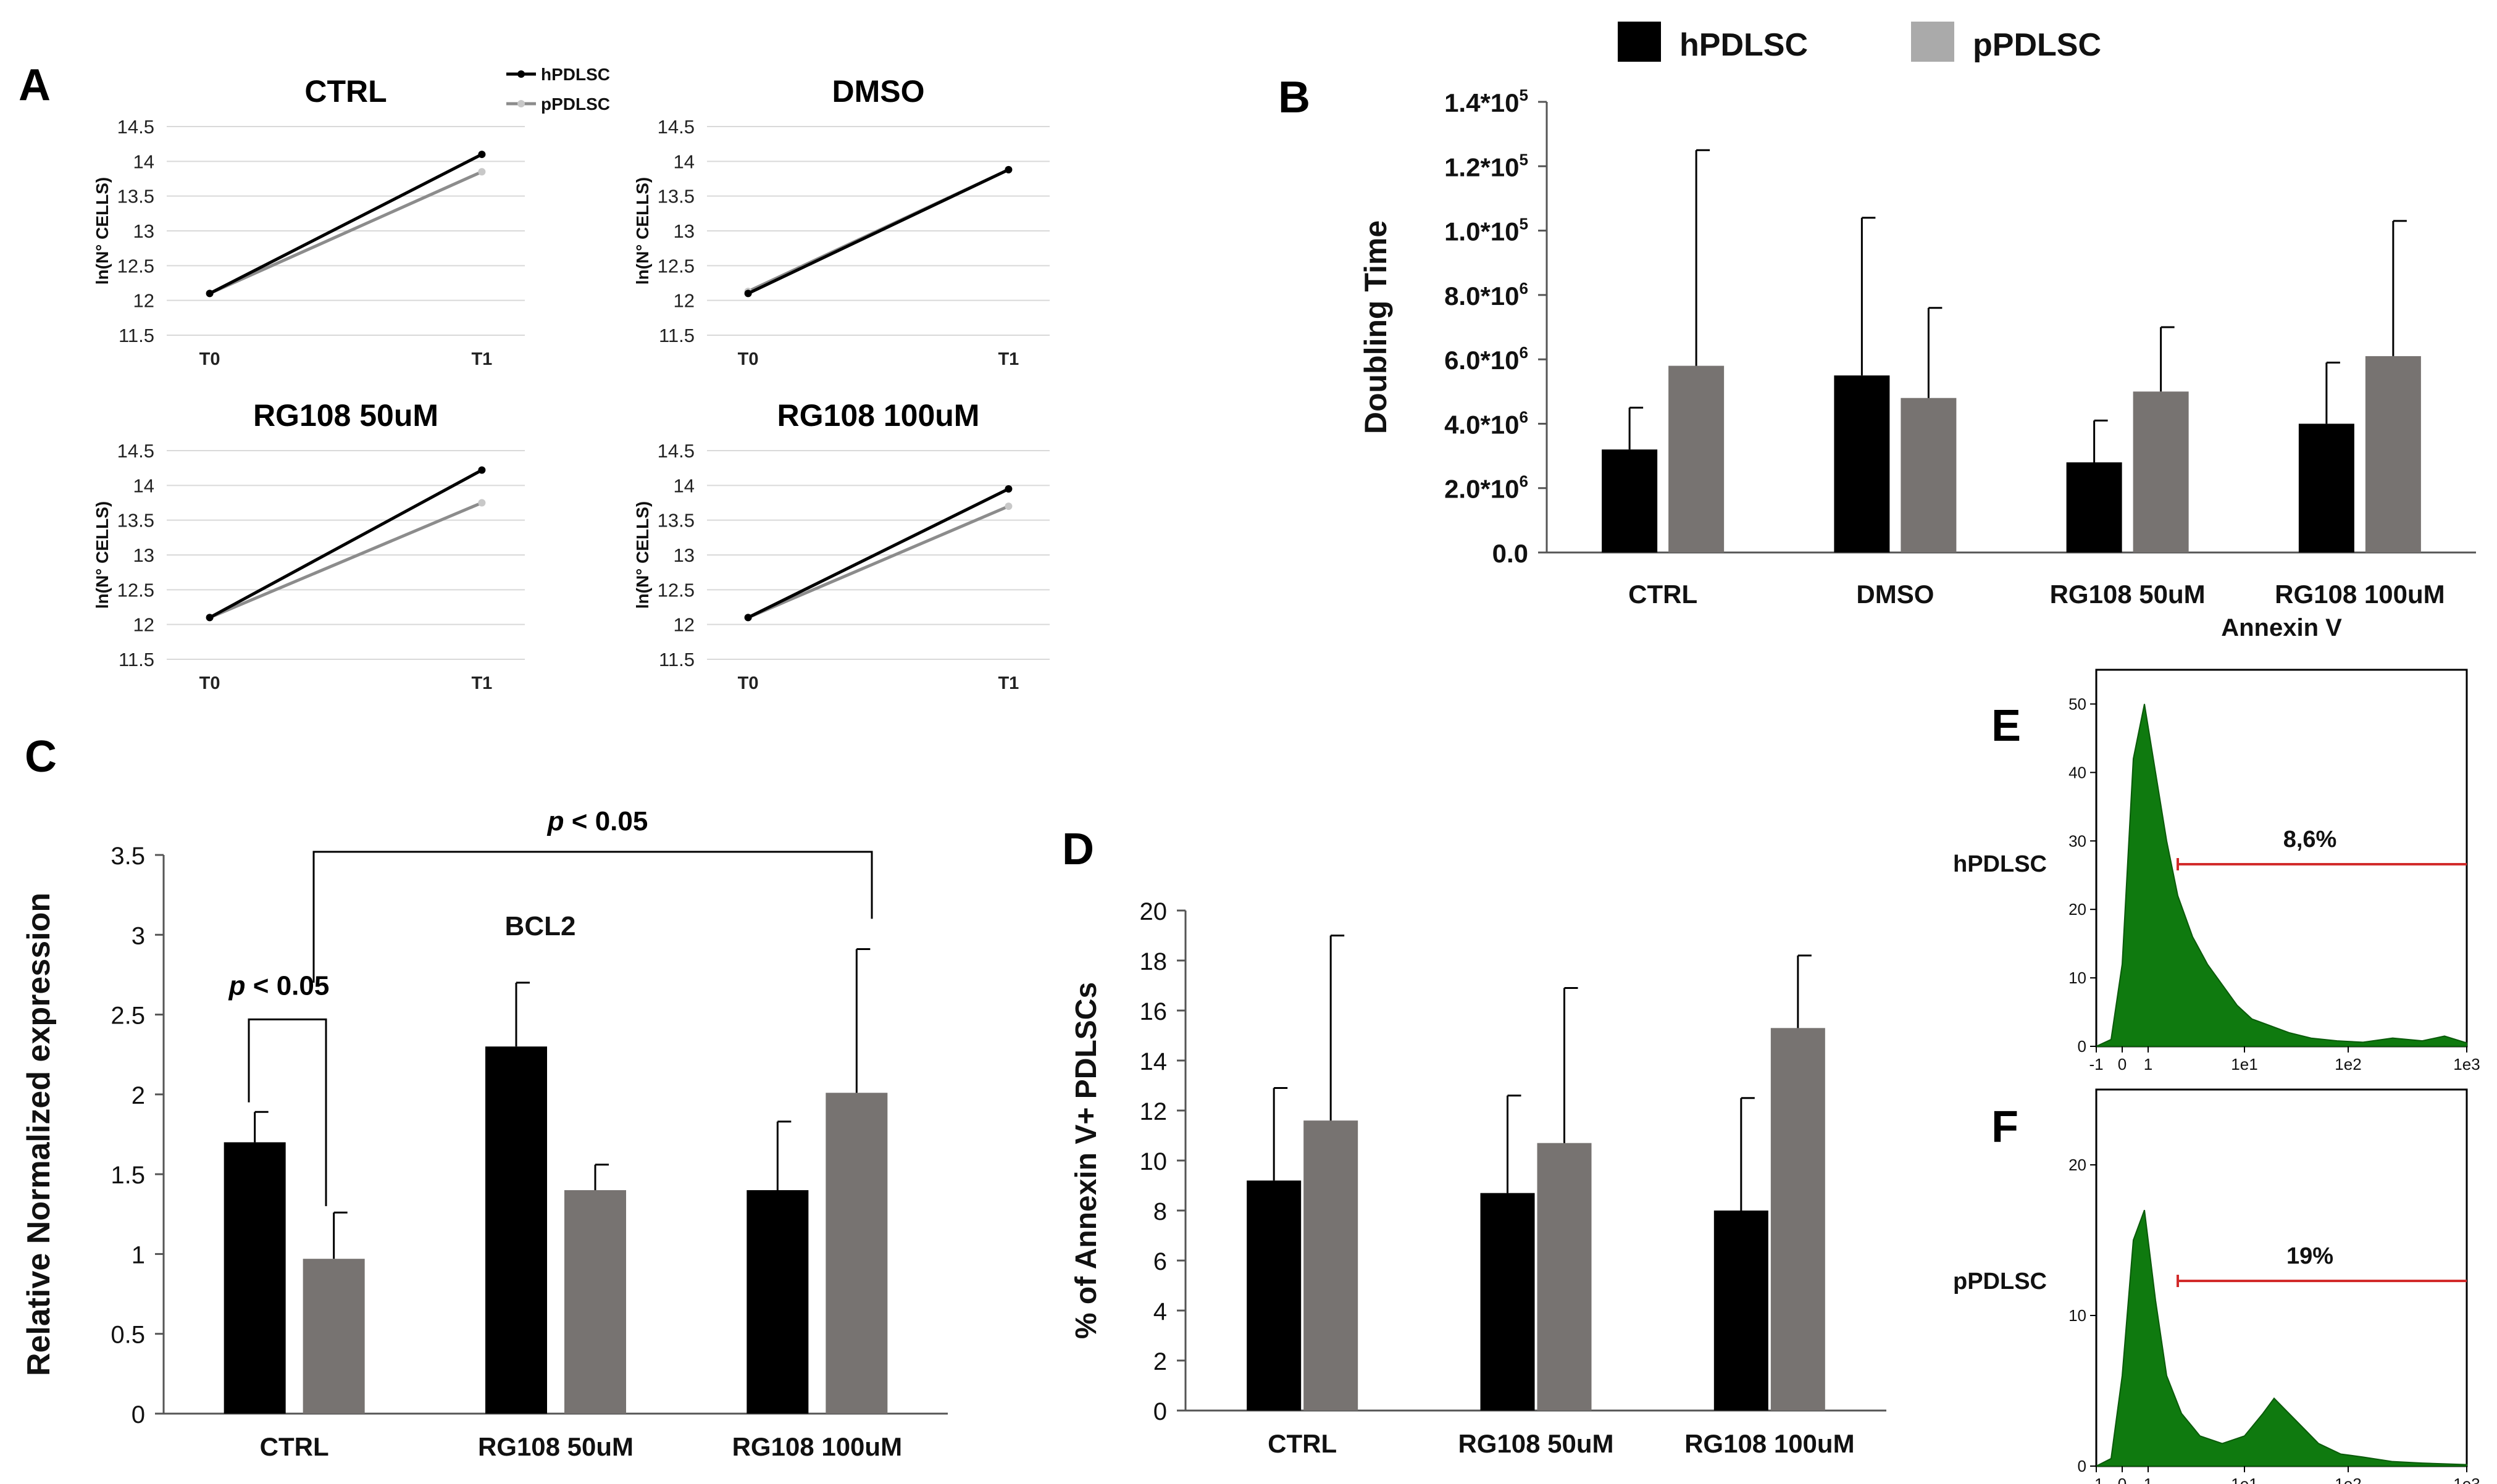 This screenshot has height=1484, width=2497. What do you see at coordinates (2310, 1256) in the screenshot?
I see `gate-percentage: 19%` at bounding box center [2310, 1256].